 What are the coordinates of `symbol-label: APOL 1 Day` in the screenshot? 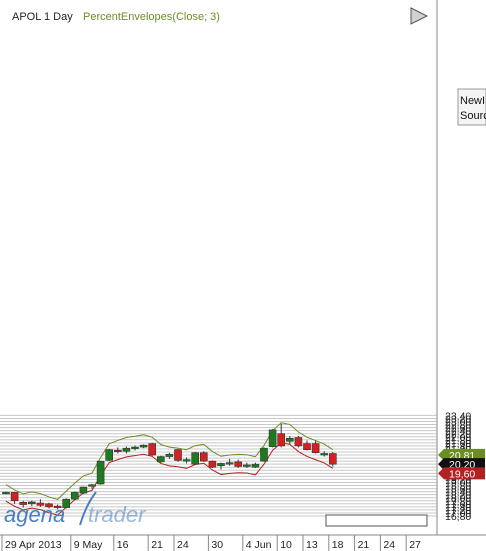 It's located at (42, 17).